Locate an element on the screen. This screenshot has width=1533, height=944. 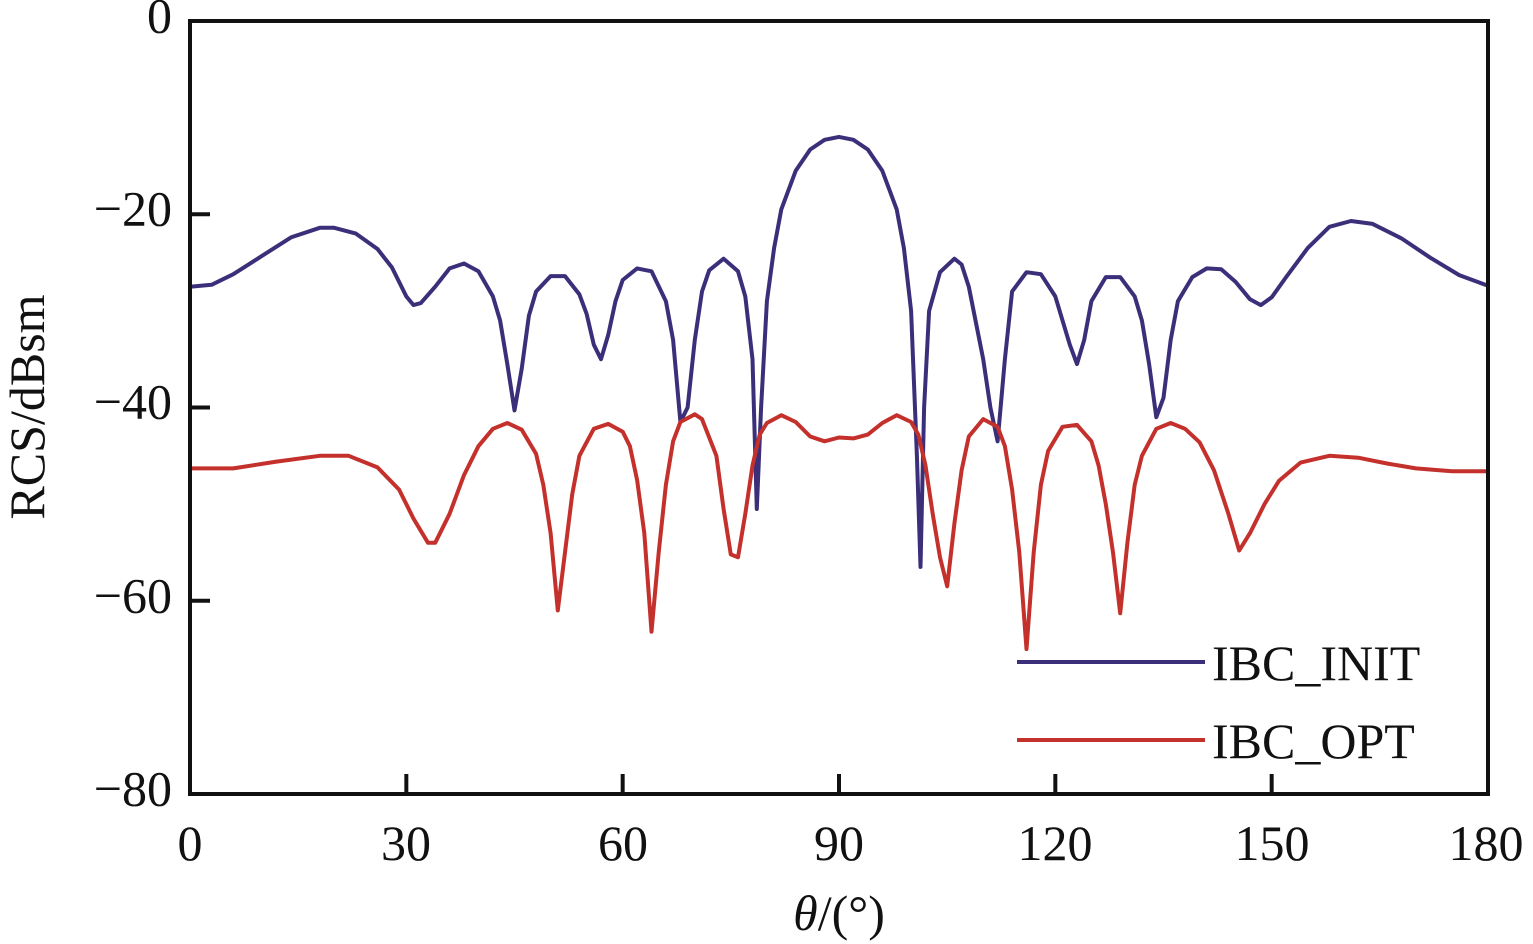
y-tick-label: 0 is located at coordinates (159, 21).